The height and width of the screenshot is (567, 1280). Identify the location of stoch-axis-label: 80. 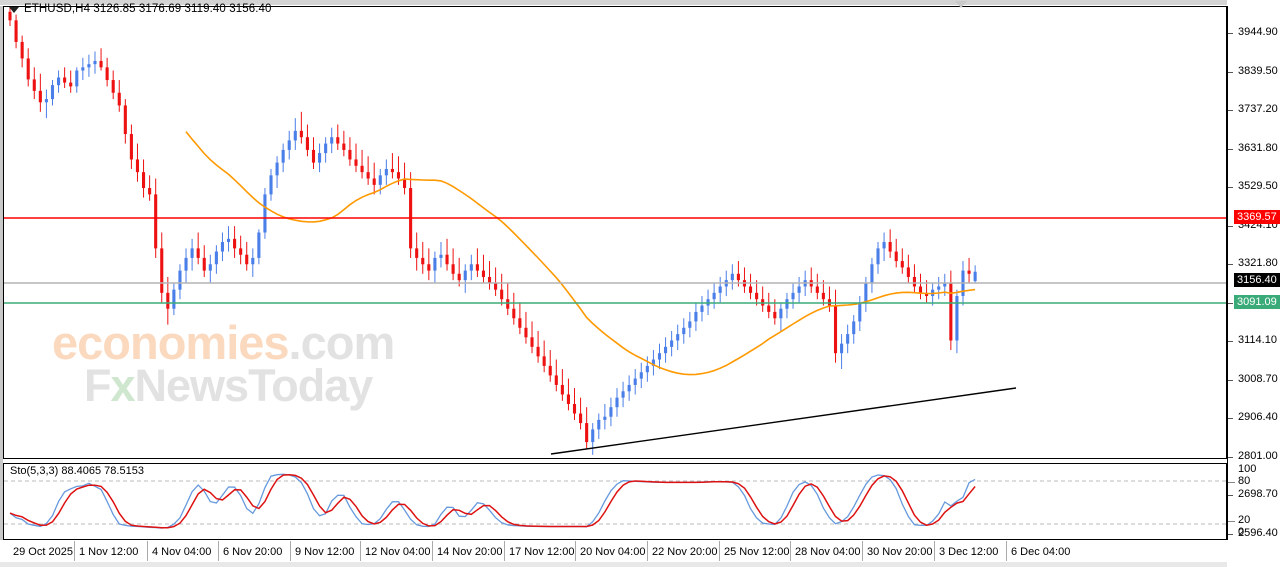
(1244, 481).